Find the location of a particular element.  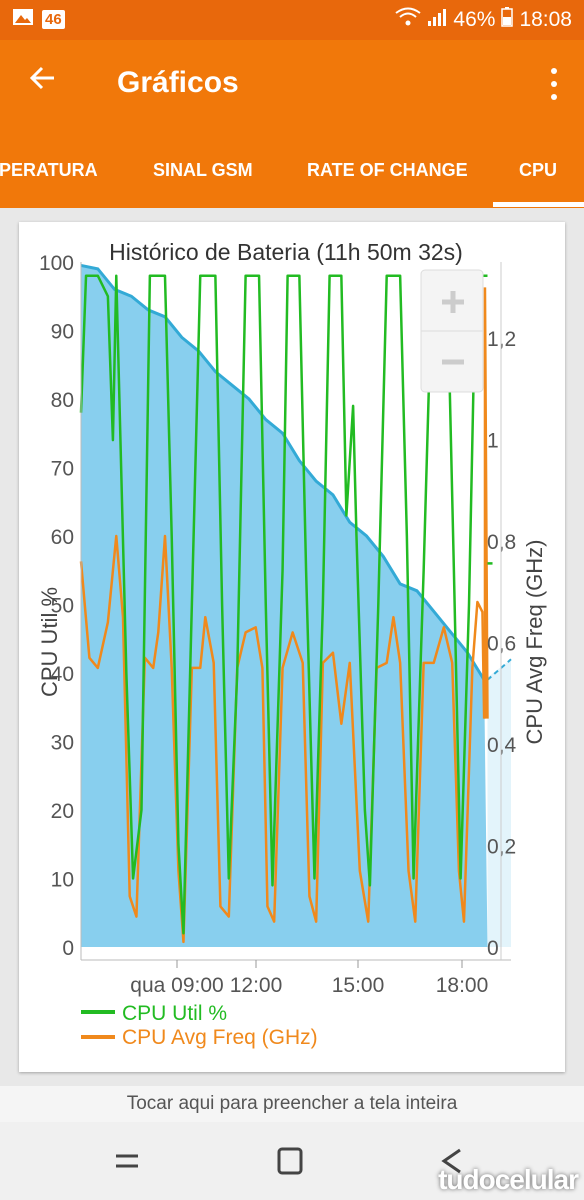

clock: 18:08 is located at coordinates (545, 19).